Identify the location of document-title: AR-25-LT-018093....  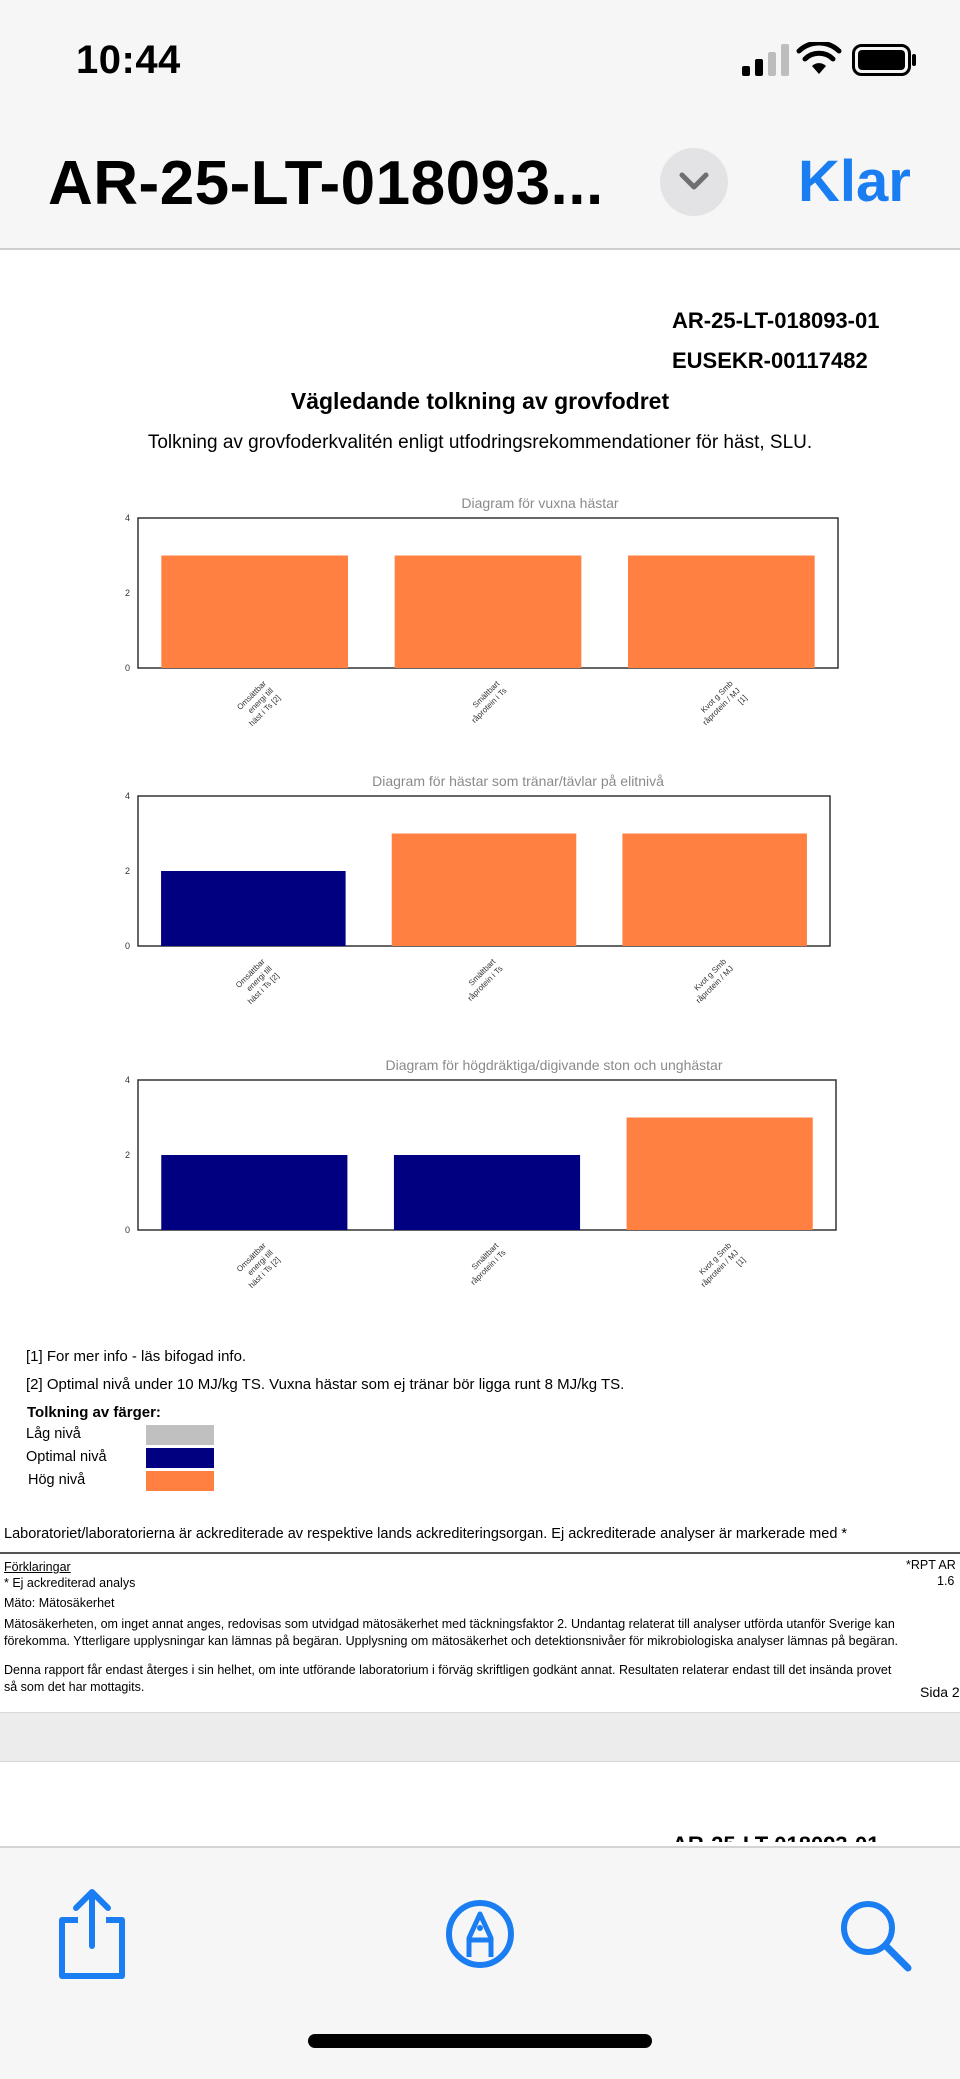
(326, 183).